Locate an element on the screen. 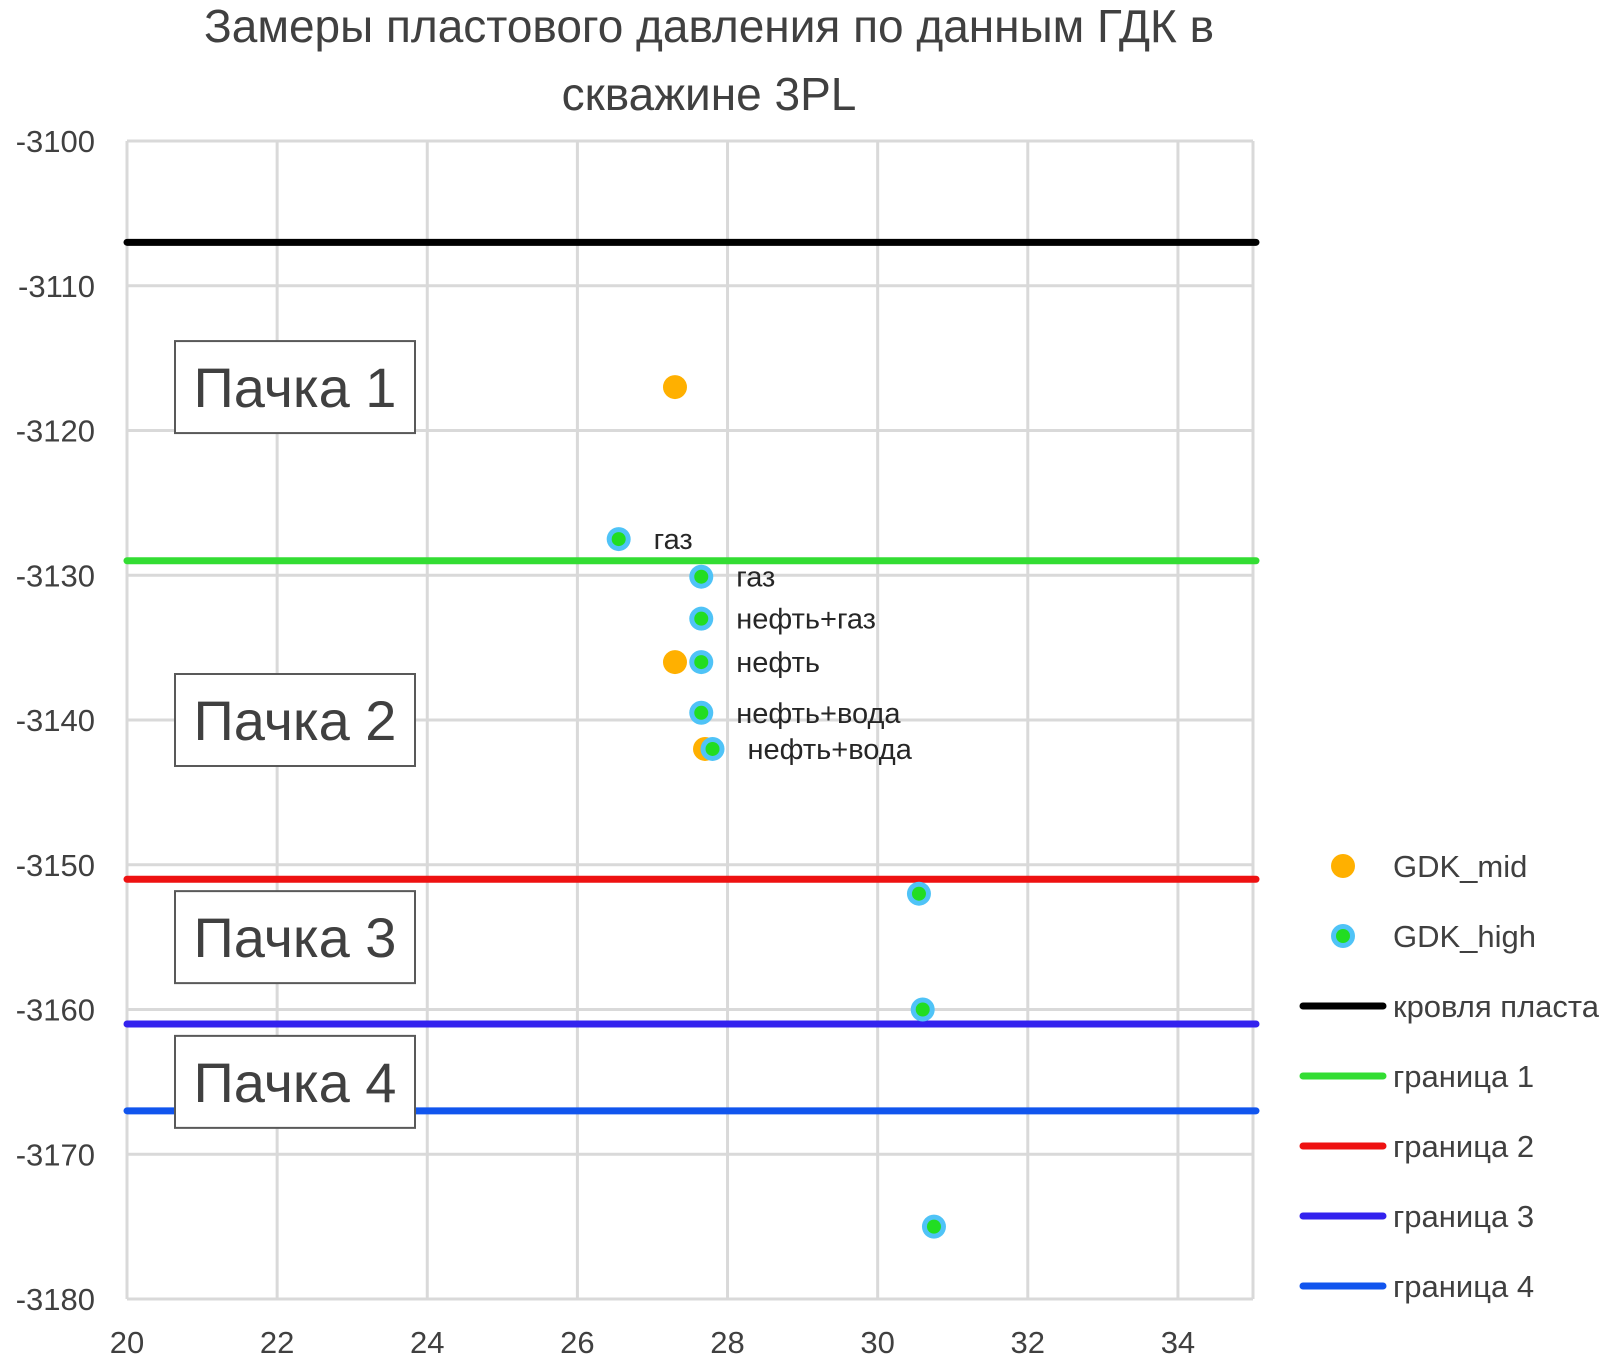 Image resolution: width=1618 pixels, height=1368 pixels. point-annotation: нефть+газ is located at coordinates (806, 620).